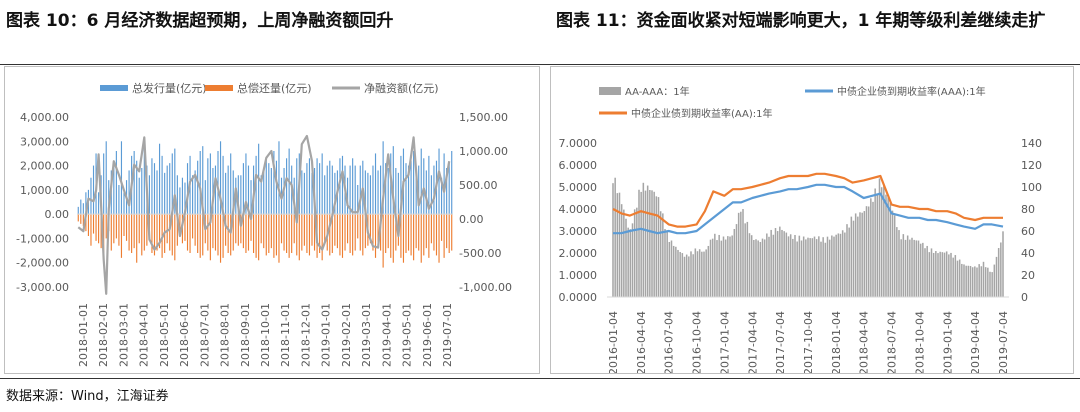 This screenshot has height=412, width=1080. I want to click on x-tick-label: 2019-01-04, so click(947, 342).